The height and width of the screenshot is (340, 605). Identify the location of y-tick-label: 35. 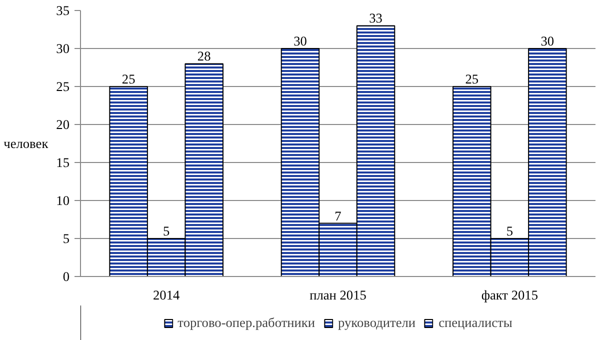
(63, 10).